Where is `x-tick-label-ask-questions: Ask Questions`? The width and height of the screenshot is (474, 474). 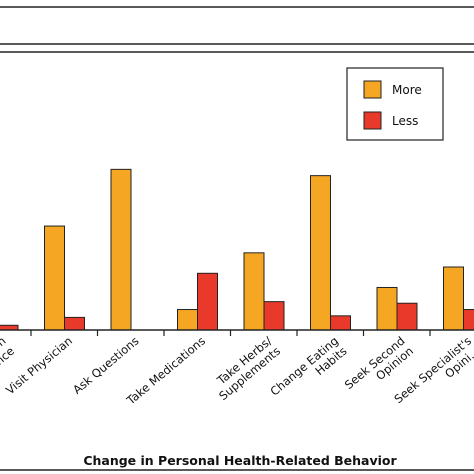 x-tick-label-ask-questions: Ask Questions is located at coordinates (106, 365).